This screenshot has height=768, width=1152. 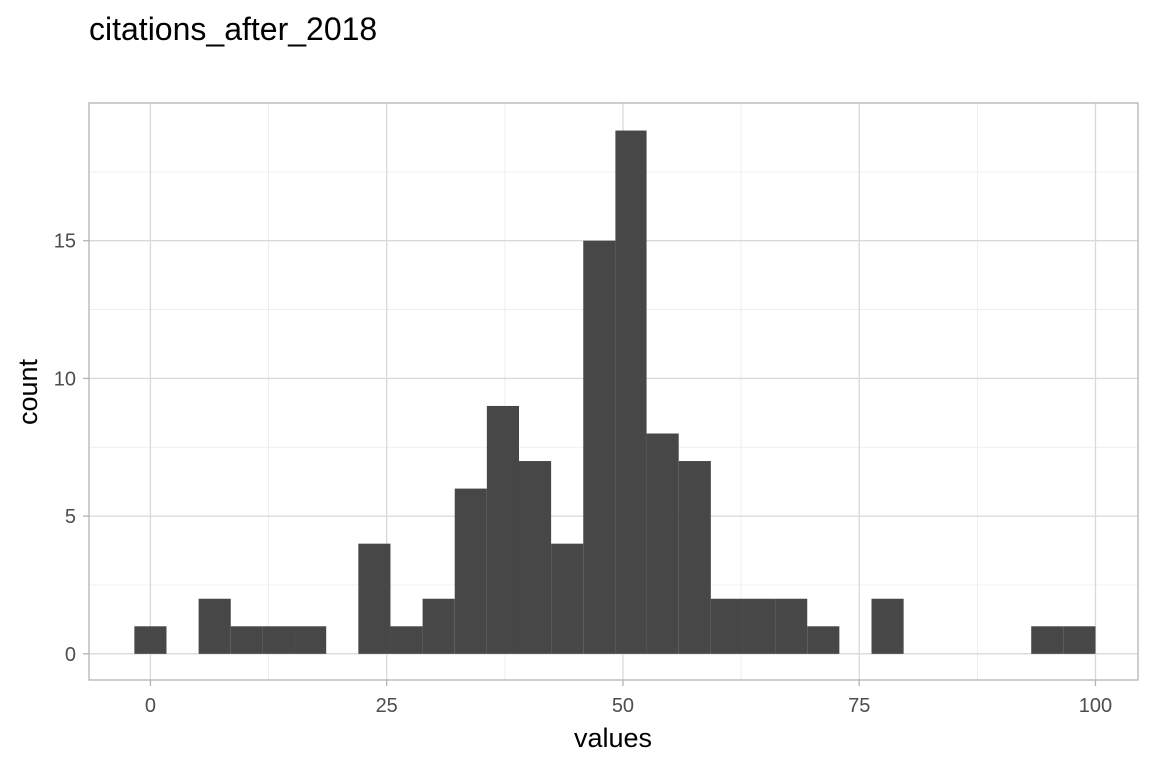 What do you see at coordinates (623, 706) in the screenshot?
I see `x-tick-label: 50` at bounding box center [623, 706].